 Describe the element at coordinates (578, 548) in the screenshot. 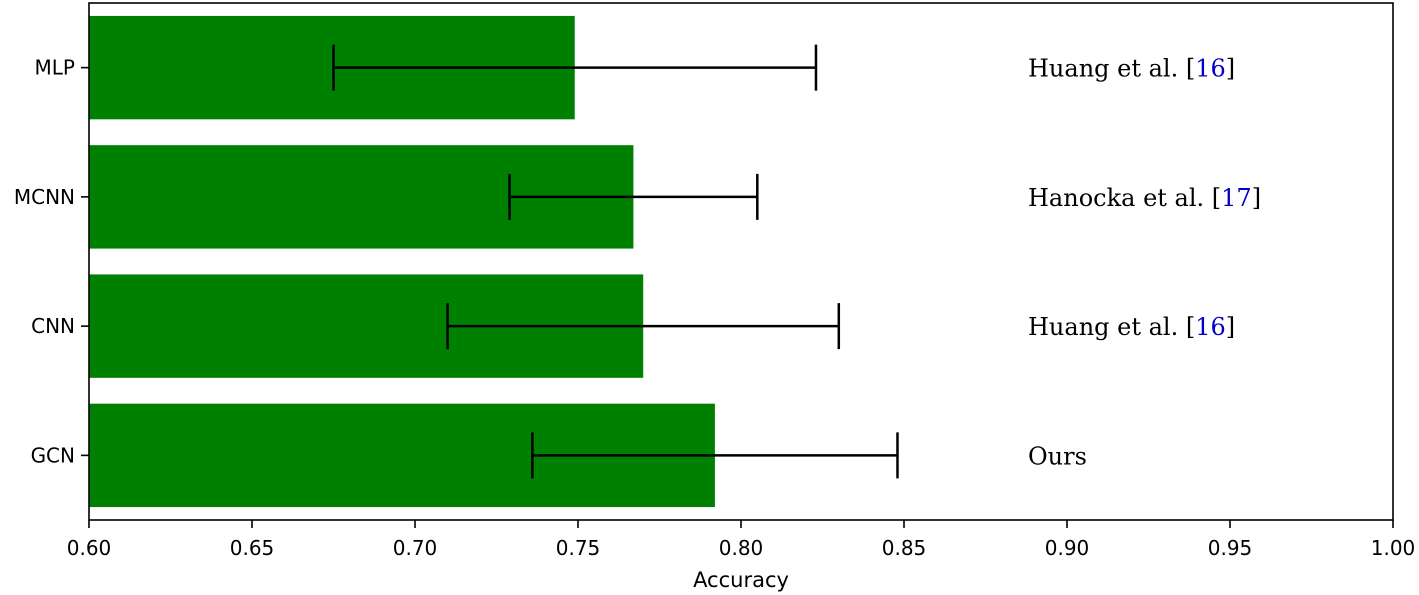

I see `x-tick-label: 0.75` at that location.